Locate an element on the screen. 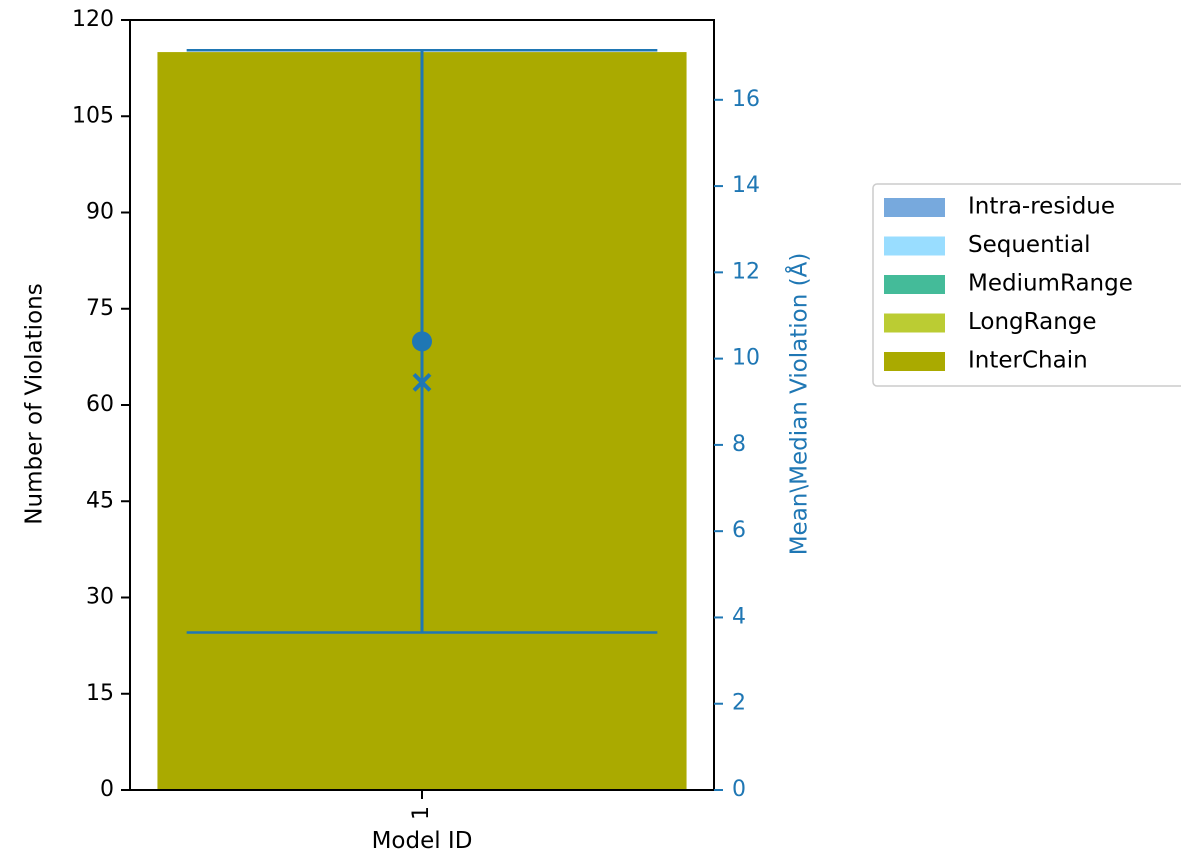 Image resolution: width=1181 pixels, height=858 pixels. legend-label: MediumRange is located at coordinates (1050, 284).